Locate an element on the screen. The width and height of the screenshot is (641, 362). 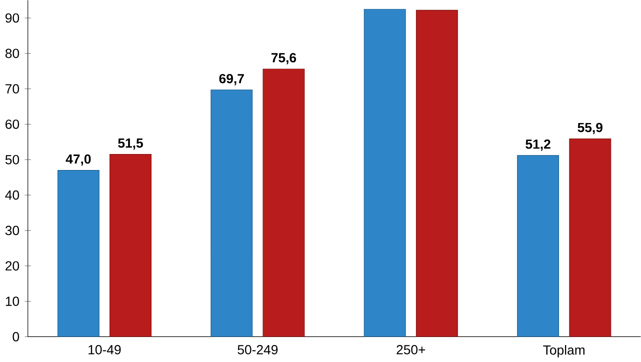
y-tick-label: 80 is located at coordinates (12, 53).